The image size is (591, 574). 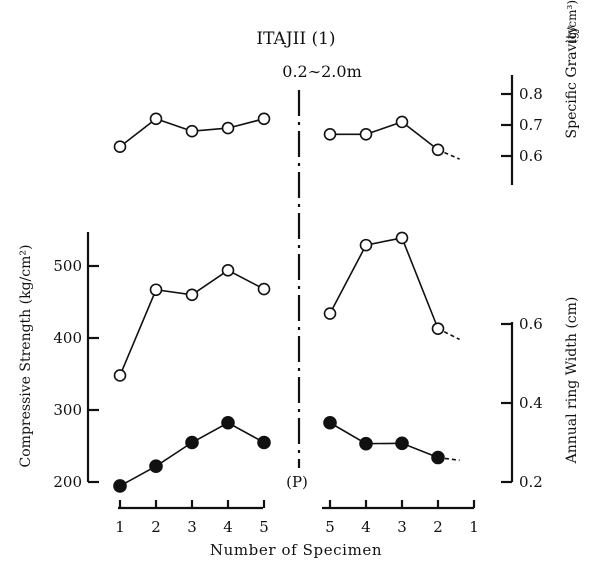 I want to click on compressive-strength-line-right, so click(x=384, y=283).